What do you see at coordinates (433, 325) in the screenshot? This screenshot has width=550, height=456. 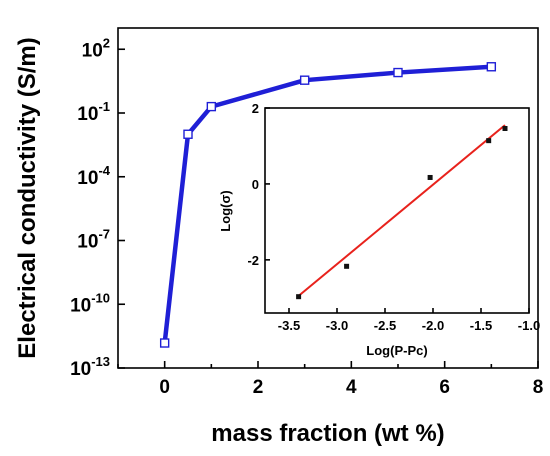 I see `inset-x-tick-label: -2.0` at bounding box center [433, 325].